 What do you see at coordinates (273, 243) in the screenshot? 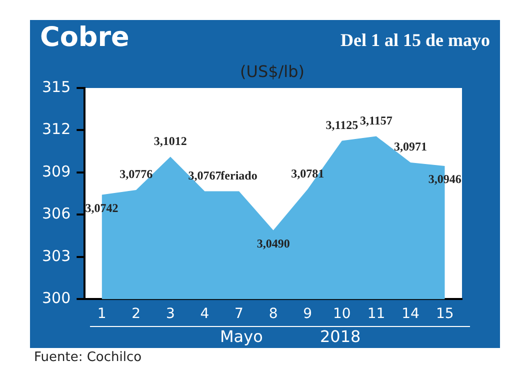
I see `data-label: 3,0490` at bounding box center [273, 243].